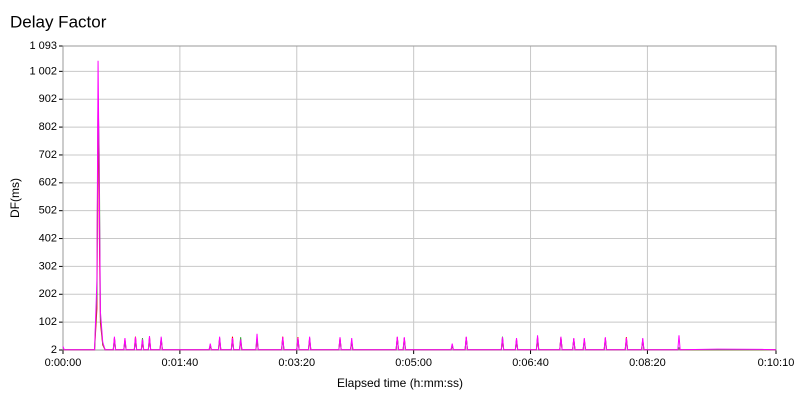  Describe the element at coordinates (400, 383) in the screenshot. I see `x-axis-label: Elapsed time (h:mm:ss)` at that location.